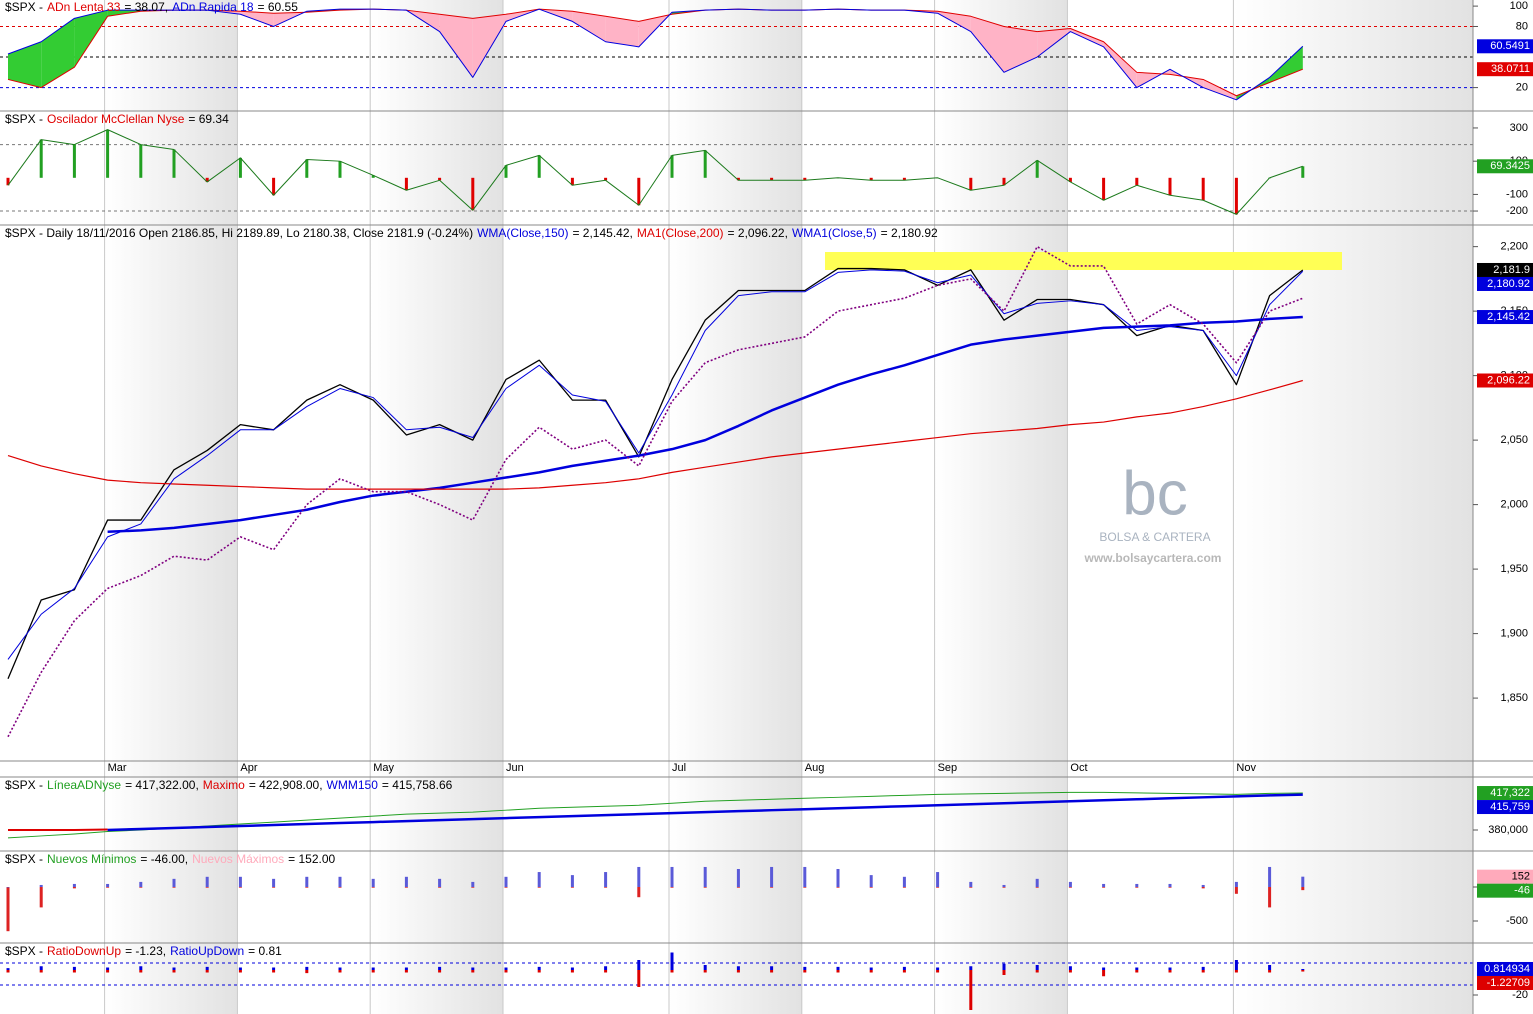 This screenshot has height=1014, width=1533. I want to click on x-tick-label: Oct, so click(1078, 768).